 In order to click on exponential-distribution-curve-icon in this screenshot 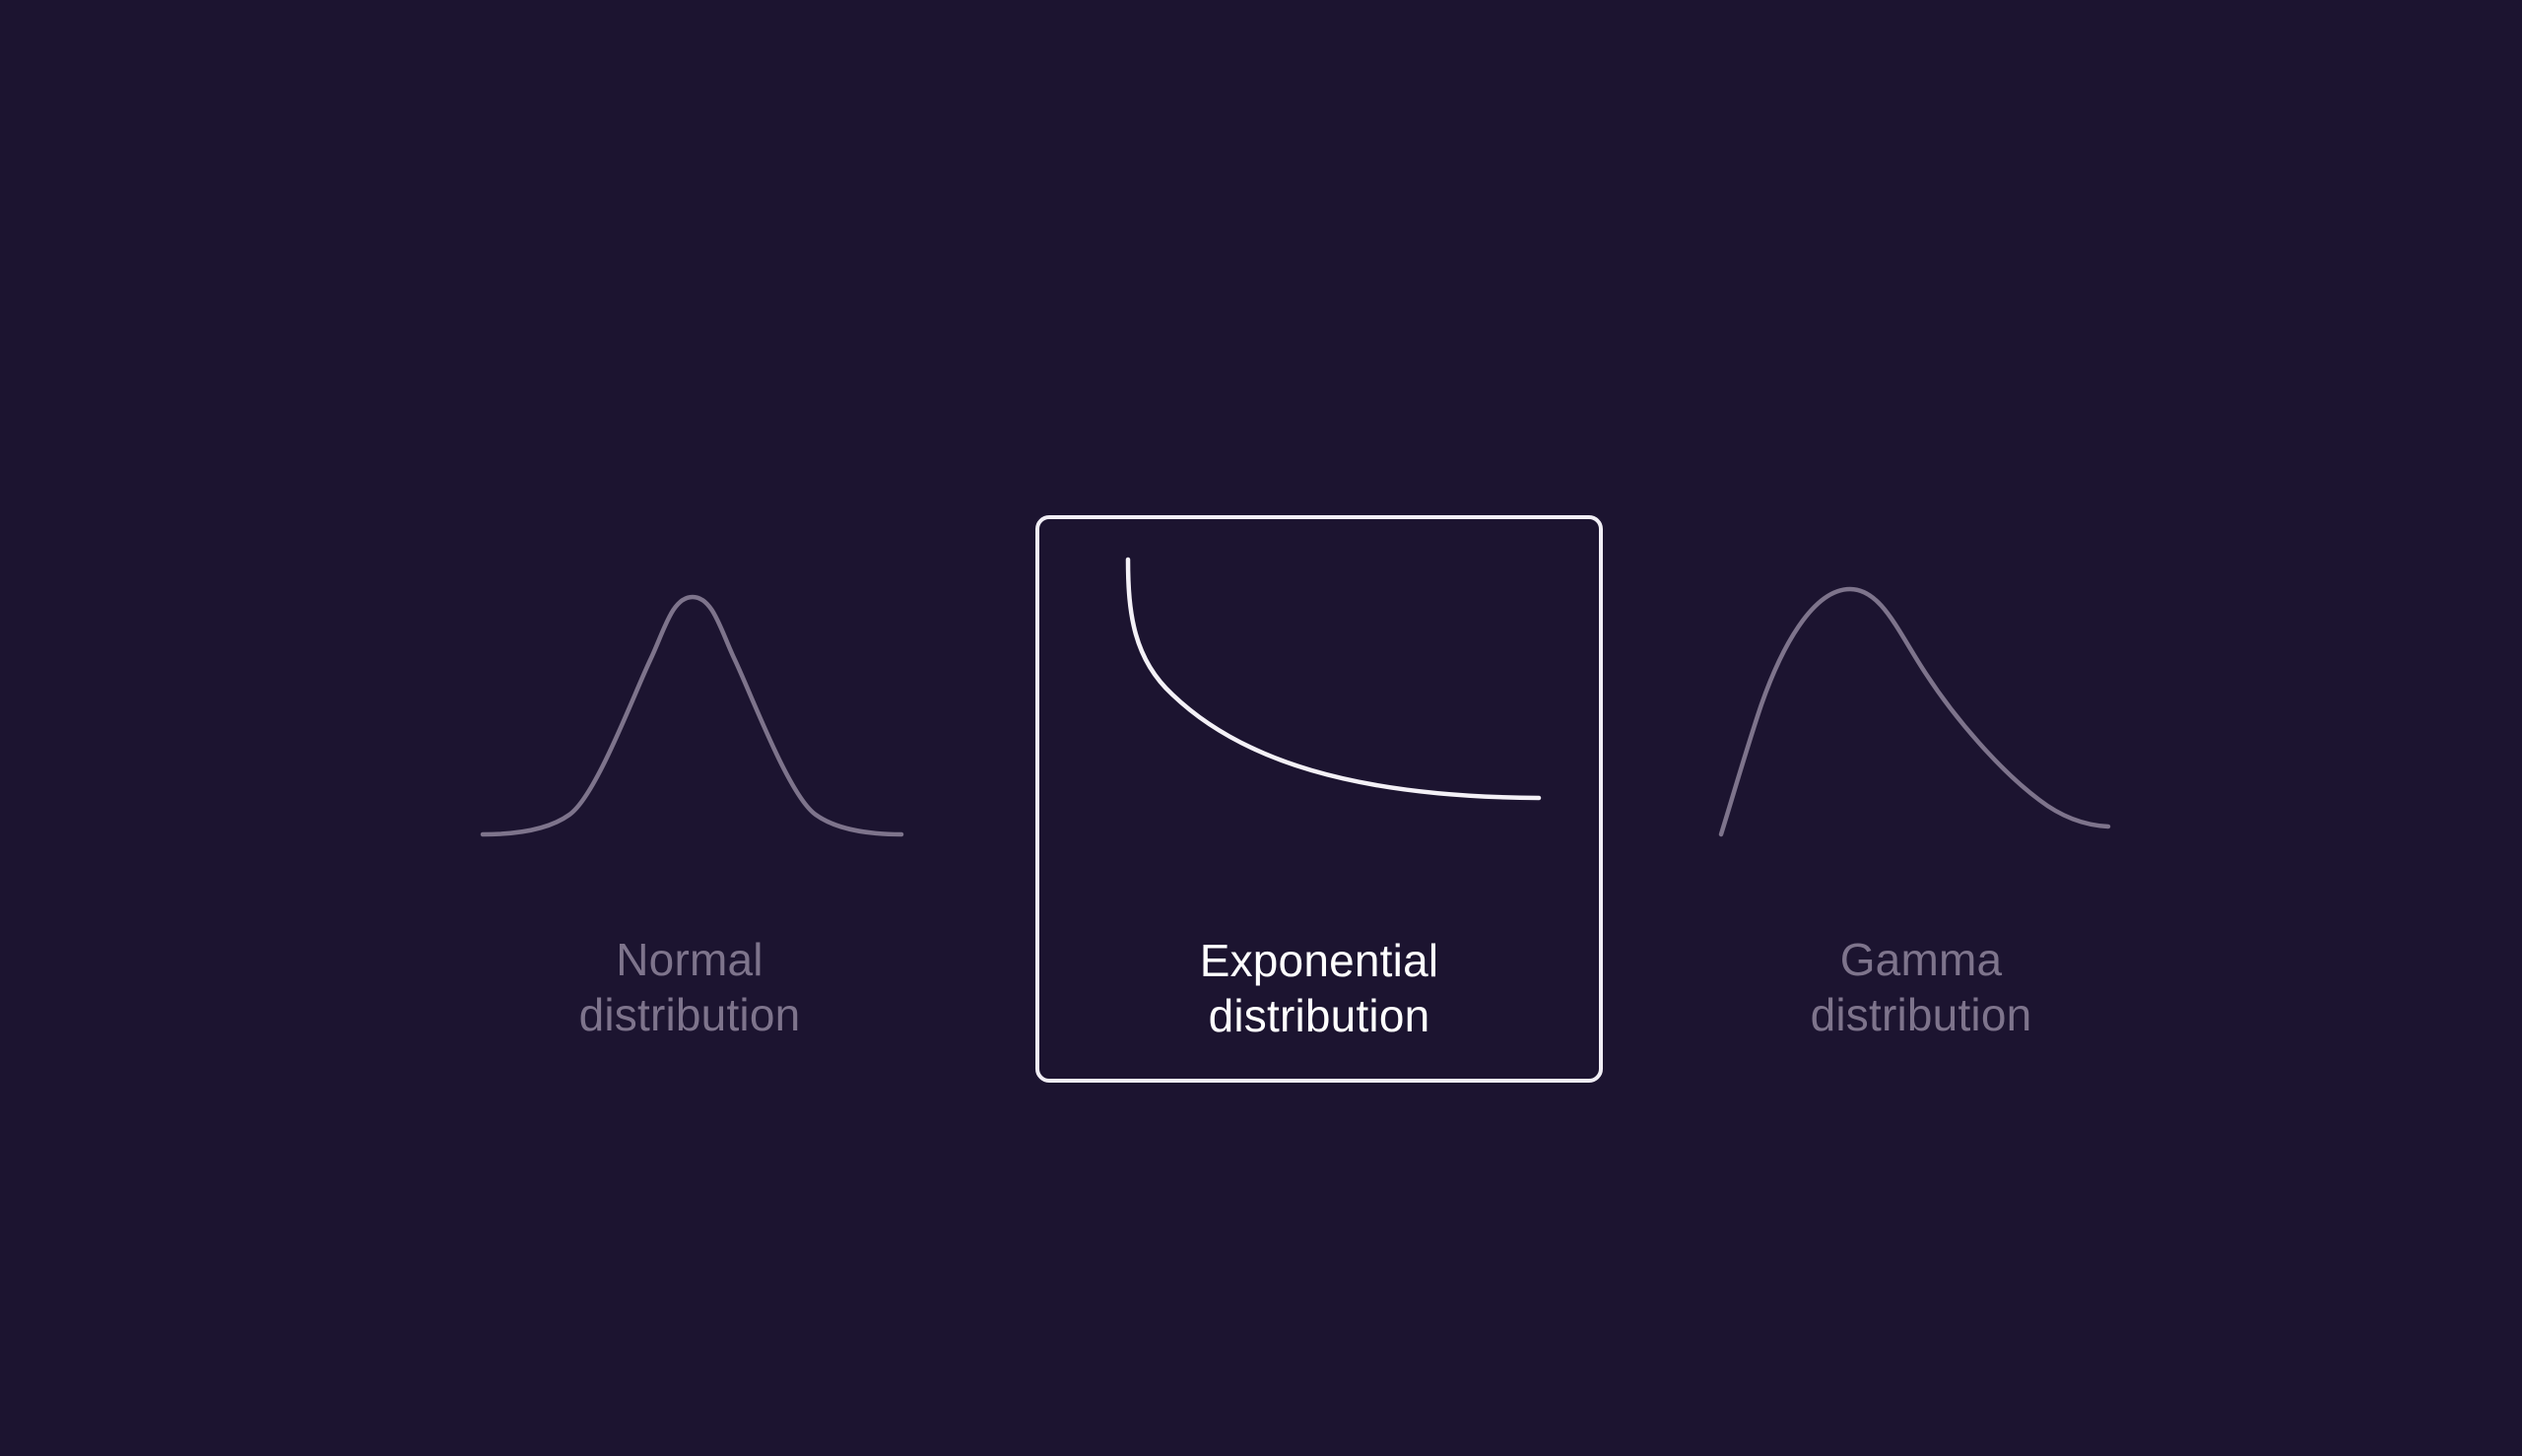, I will do `click(1333, 679)`.